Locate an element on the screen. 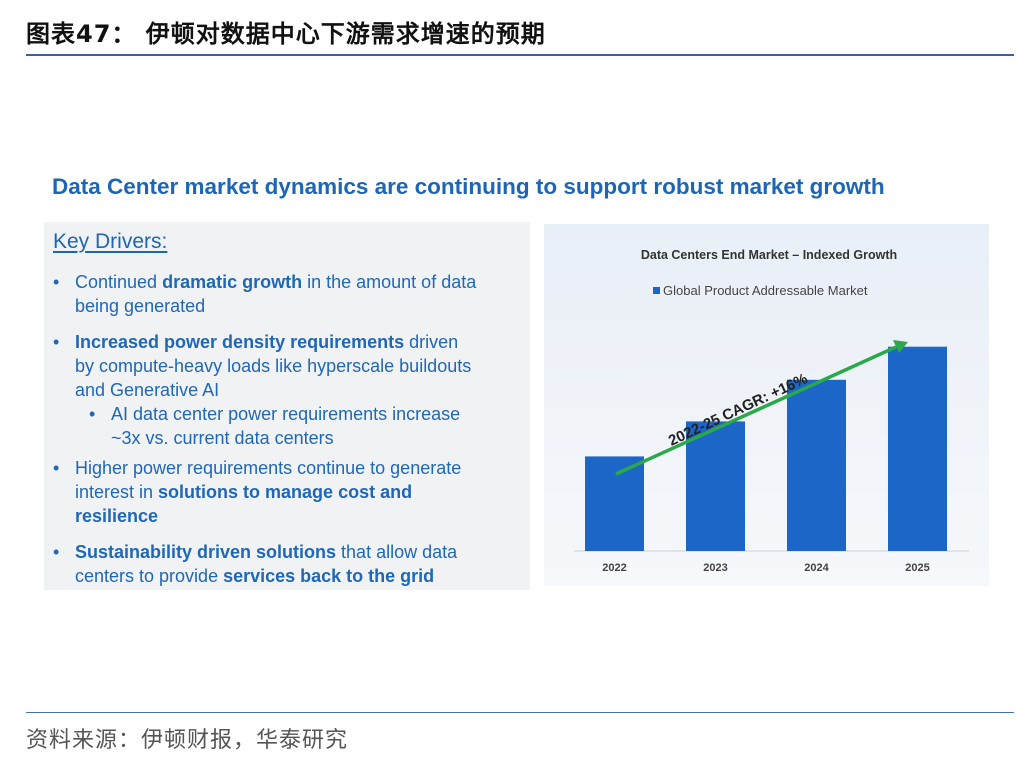 This screenshot has height=760, width=1036. x-tick-label: 2023 is located at coordinates (715, 568).